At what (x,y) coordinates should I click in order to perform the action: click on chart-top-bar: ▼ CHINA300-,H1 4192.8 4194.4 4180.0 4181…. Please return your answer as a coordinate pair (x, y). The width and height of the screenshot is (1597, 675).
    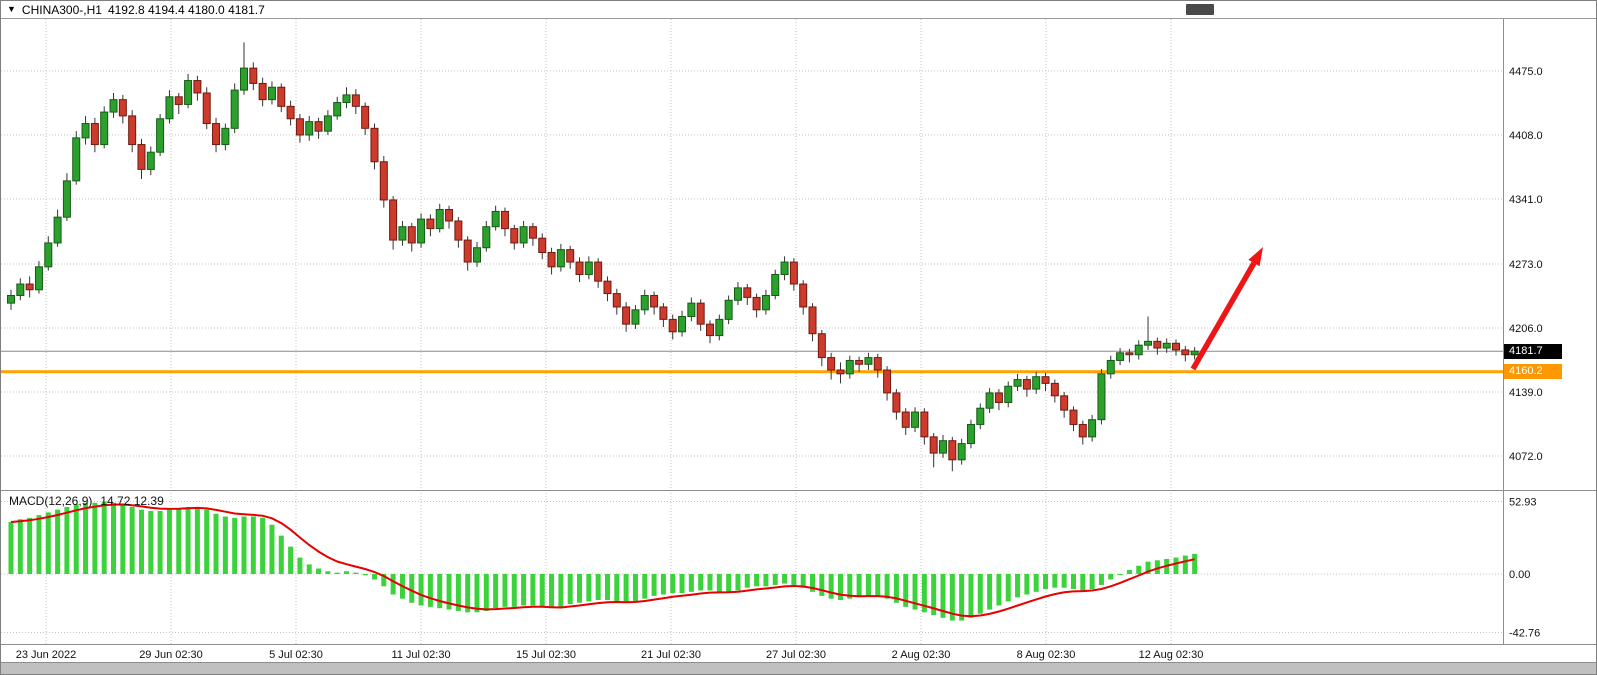
    Looking at the image, I should click on (798, 10).